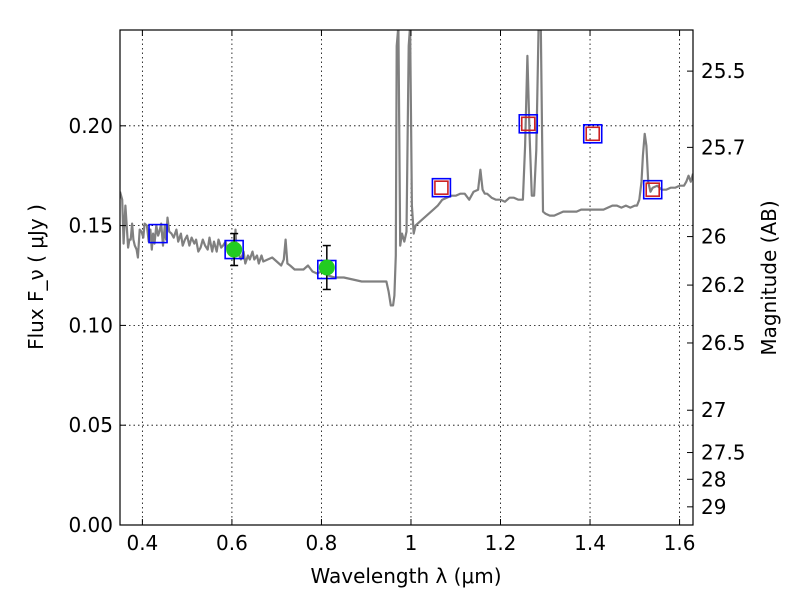 This screenshot has width=800, height=600. I want to click on mag-tick-label: 27, so click(713, 410).